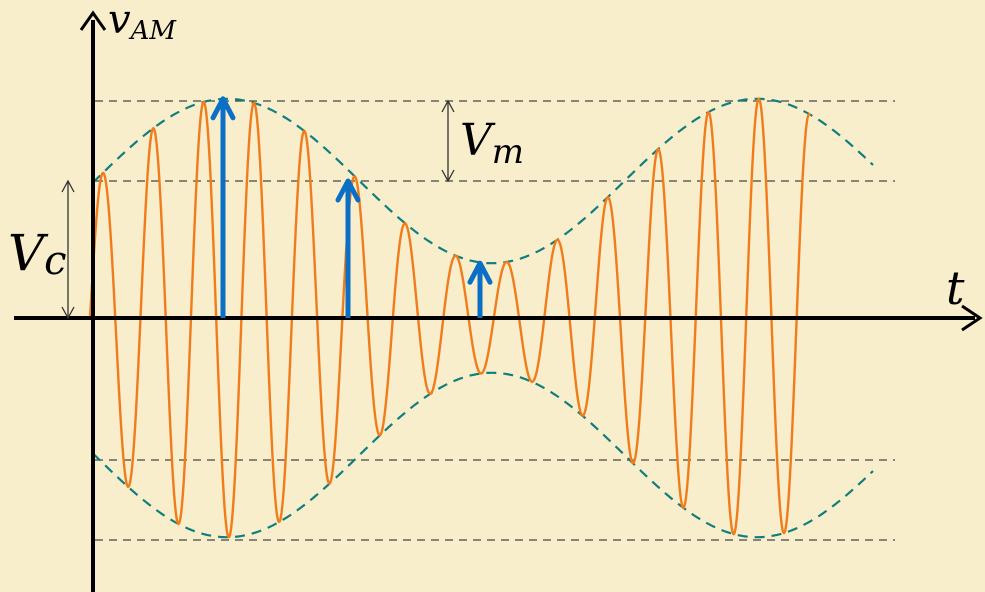 The width and height of the screenshot is (985, 592). Describe the element at coordinates (93, 20) in the screenshot. I see `voltage-axis-arrowhead` at that location.